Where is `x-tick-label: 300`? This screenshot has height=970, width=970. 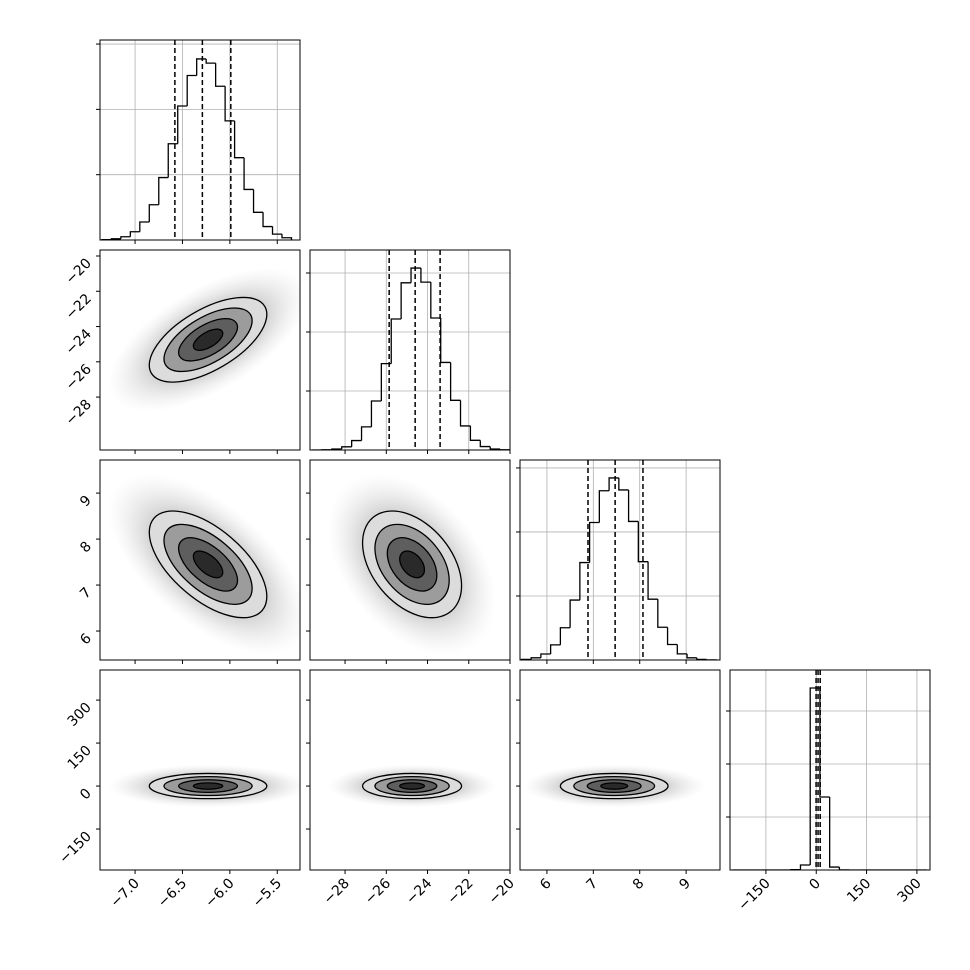
x-tick-label: 300 is located at coordinates (910, 891).